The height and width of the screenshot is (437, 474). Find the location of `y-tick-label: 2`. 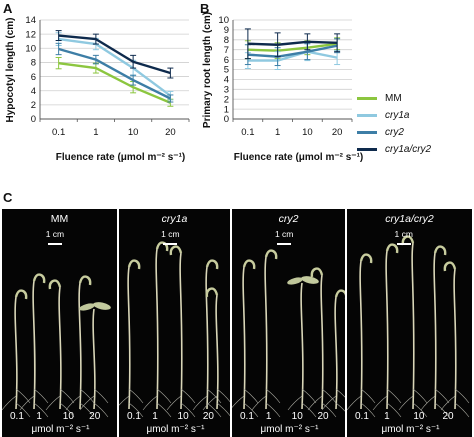

y-tick-label: 2 is located at coordinates (33, 105).